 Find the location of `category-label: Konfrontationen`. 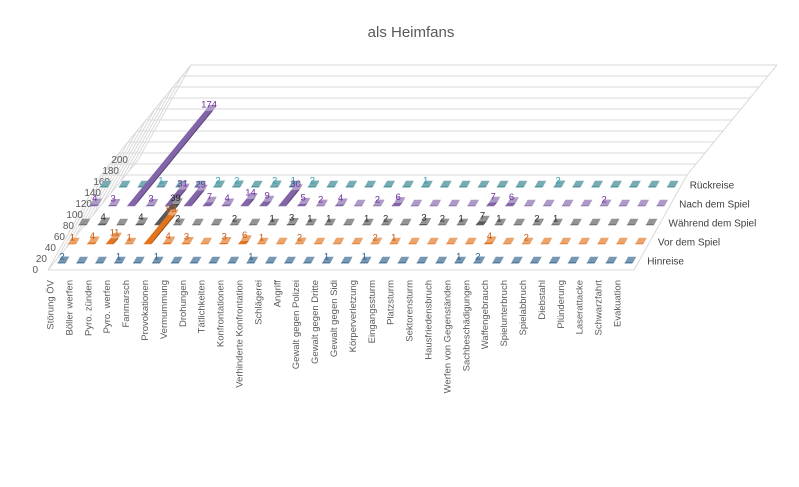

category-label: Konfrontationen is located at coordinates (221, 313).